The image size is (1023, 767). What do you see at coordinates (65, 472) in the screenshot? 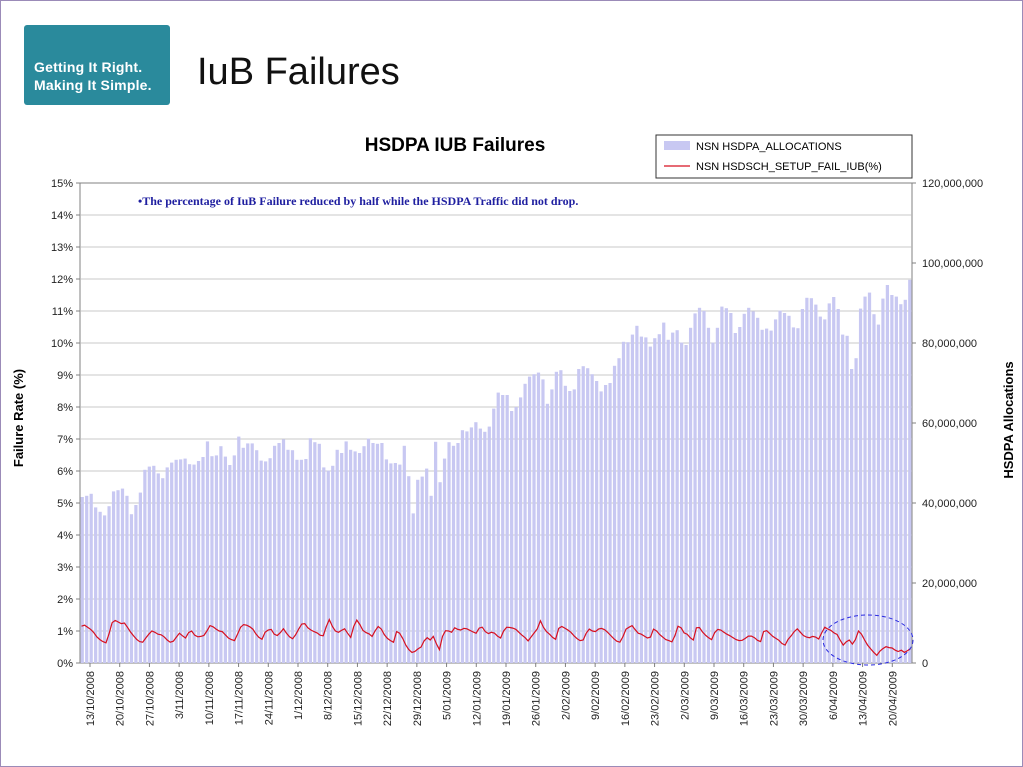
I see `y-left-tick-label: 6%` at bounding box center [65, 472].